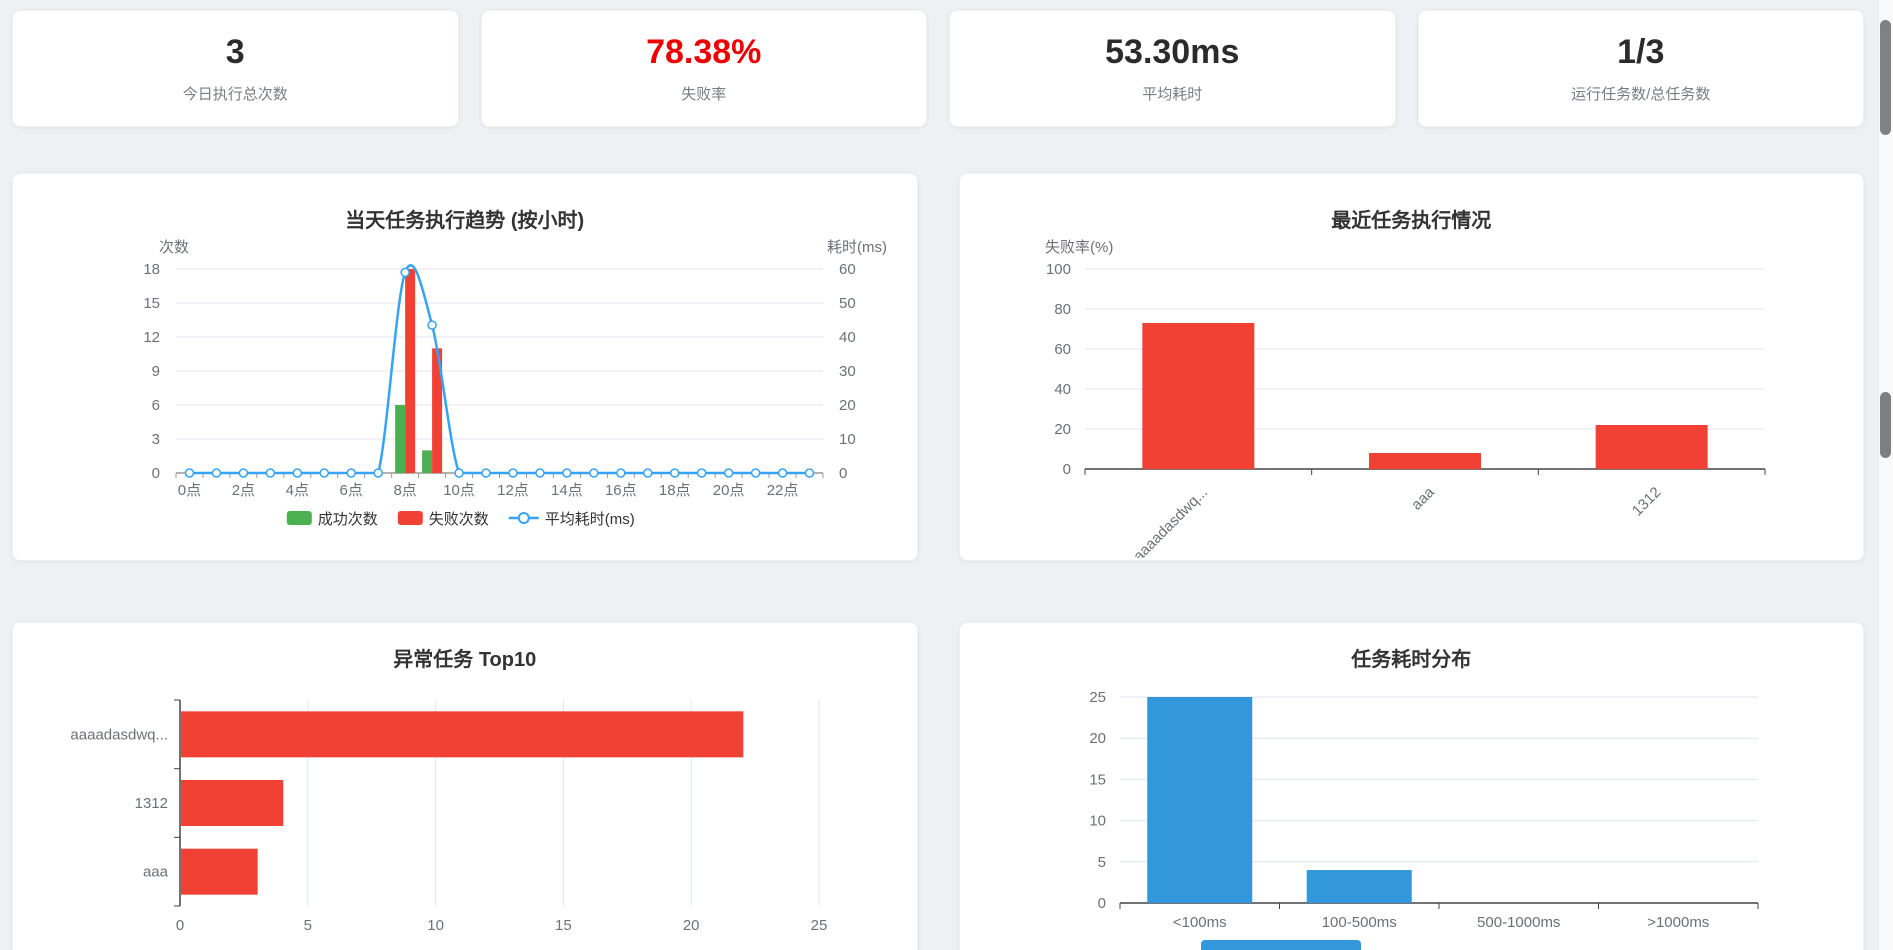  I want to click on y-axis-tick: 10, so click(1097, 821).